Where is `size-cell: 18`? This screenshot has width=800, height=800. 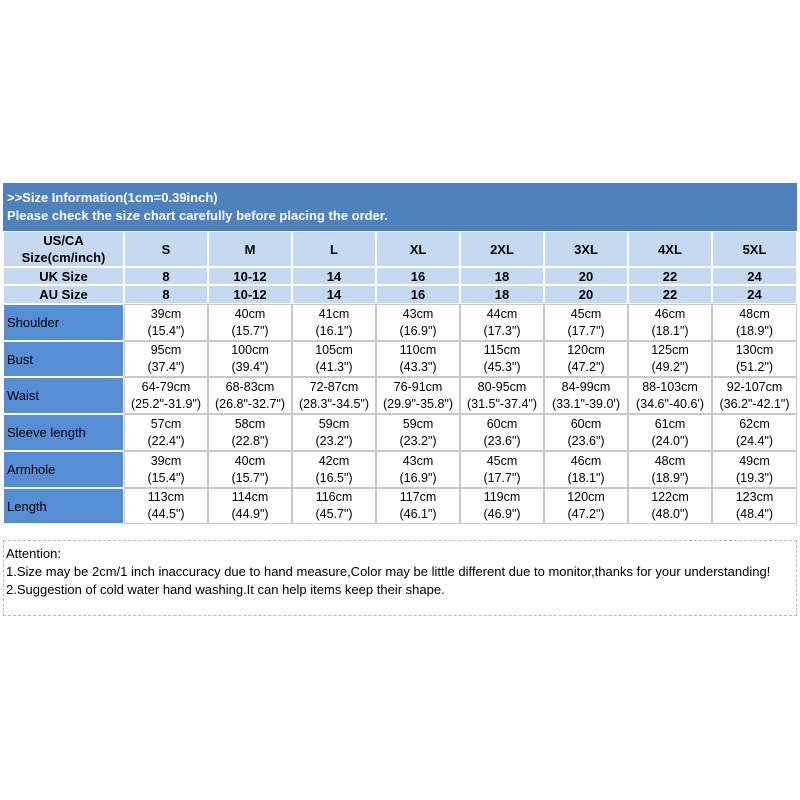 size-cell: 18 is located at coordinates (502, 294).